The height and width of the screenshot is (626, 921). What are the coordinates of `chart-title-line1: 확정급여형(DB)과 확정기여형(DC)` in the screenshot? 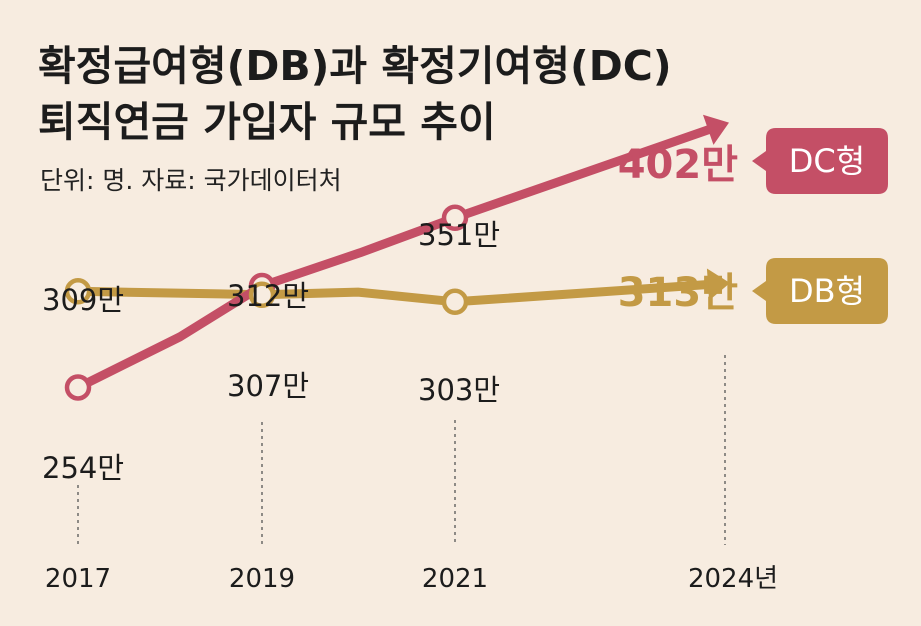 It's located at (355, 66).